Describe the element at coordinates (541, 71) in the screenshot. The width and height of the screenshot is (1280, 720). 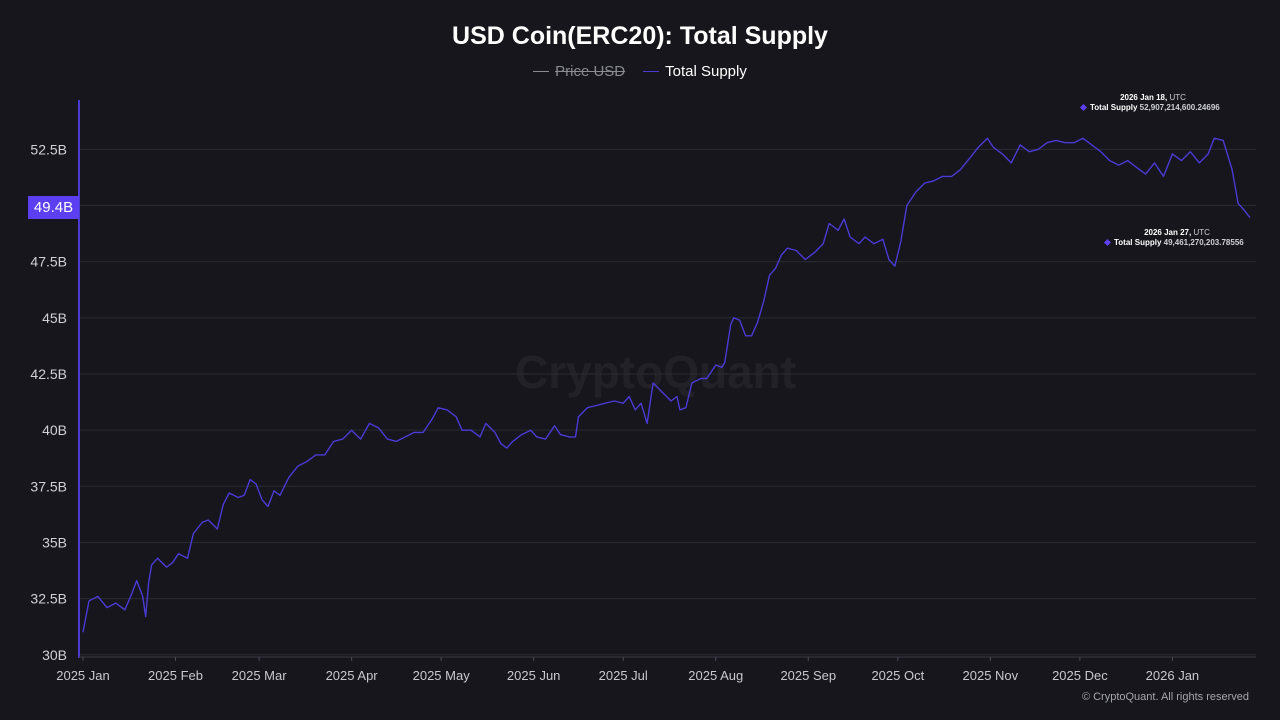
I see `legend-swatch-price-usd` at that location.